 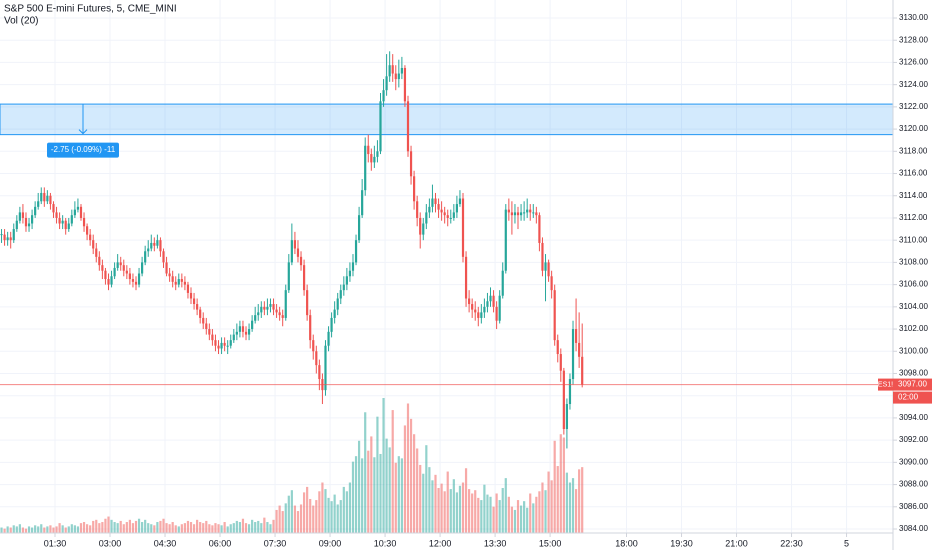 I want to click on x-tick-label: 10:30, so click(x=385, y=543).